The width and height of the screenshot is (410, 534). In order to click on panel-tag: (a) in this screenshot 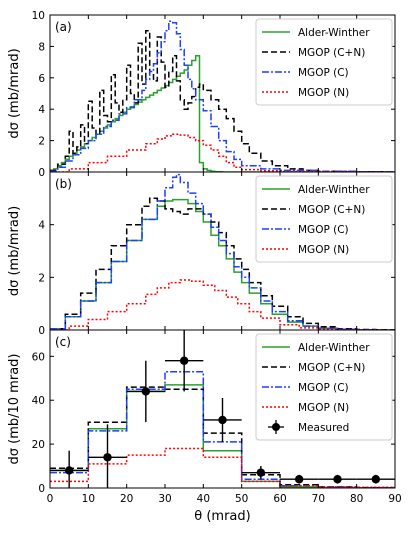, I will do `click(63, 27)`.